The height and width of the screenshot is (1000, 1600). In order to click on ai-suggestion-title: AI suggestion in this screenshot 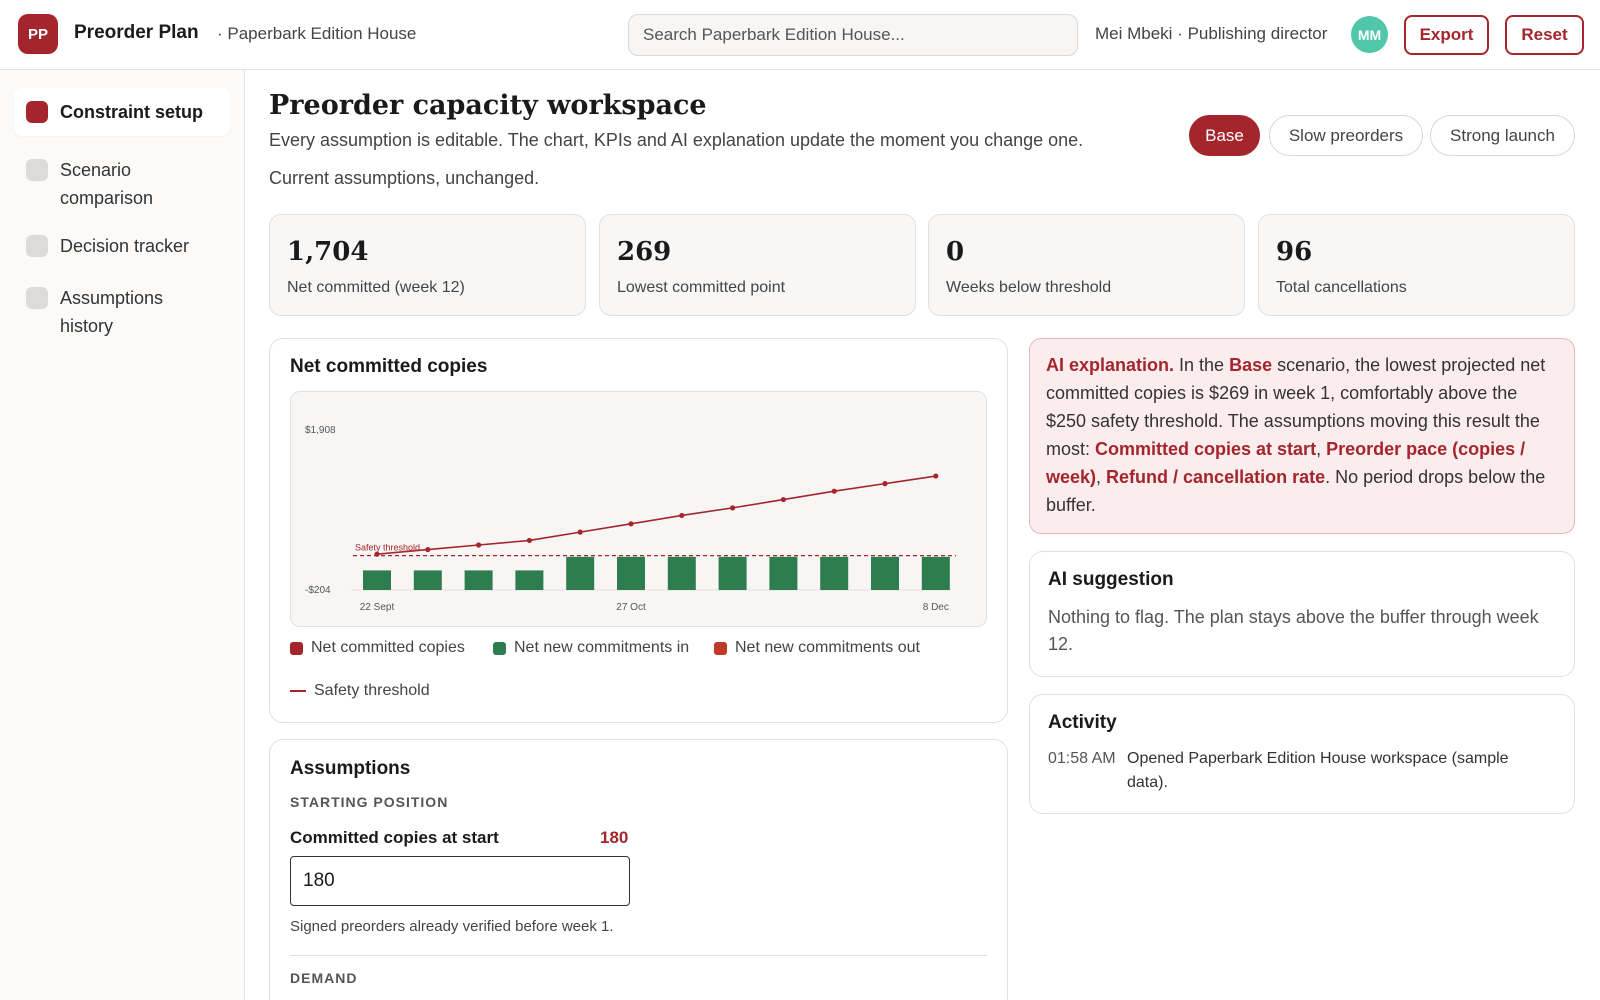, I will do `click(1111, 579)`.